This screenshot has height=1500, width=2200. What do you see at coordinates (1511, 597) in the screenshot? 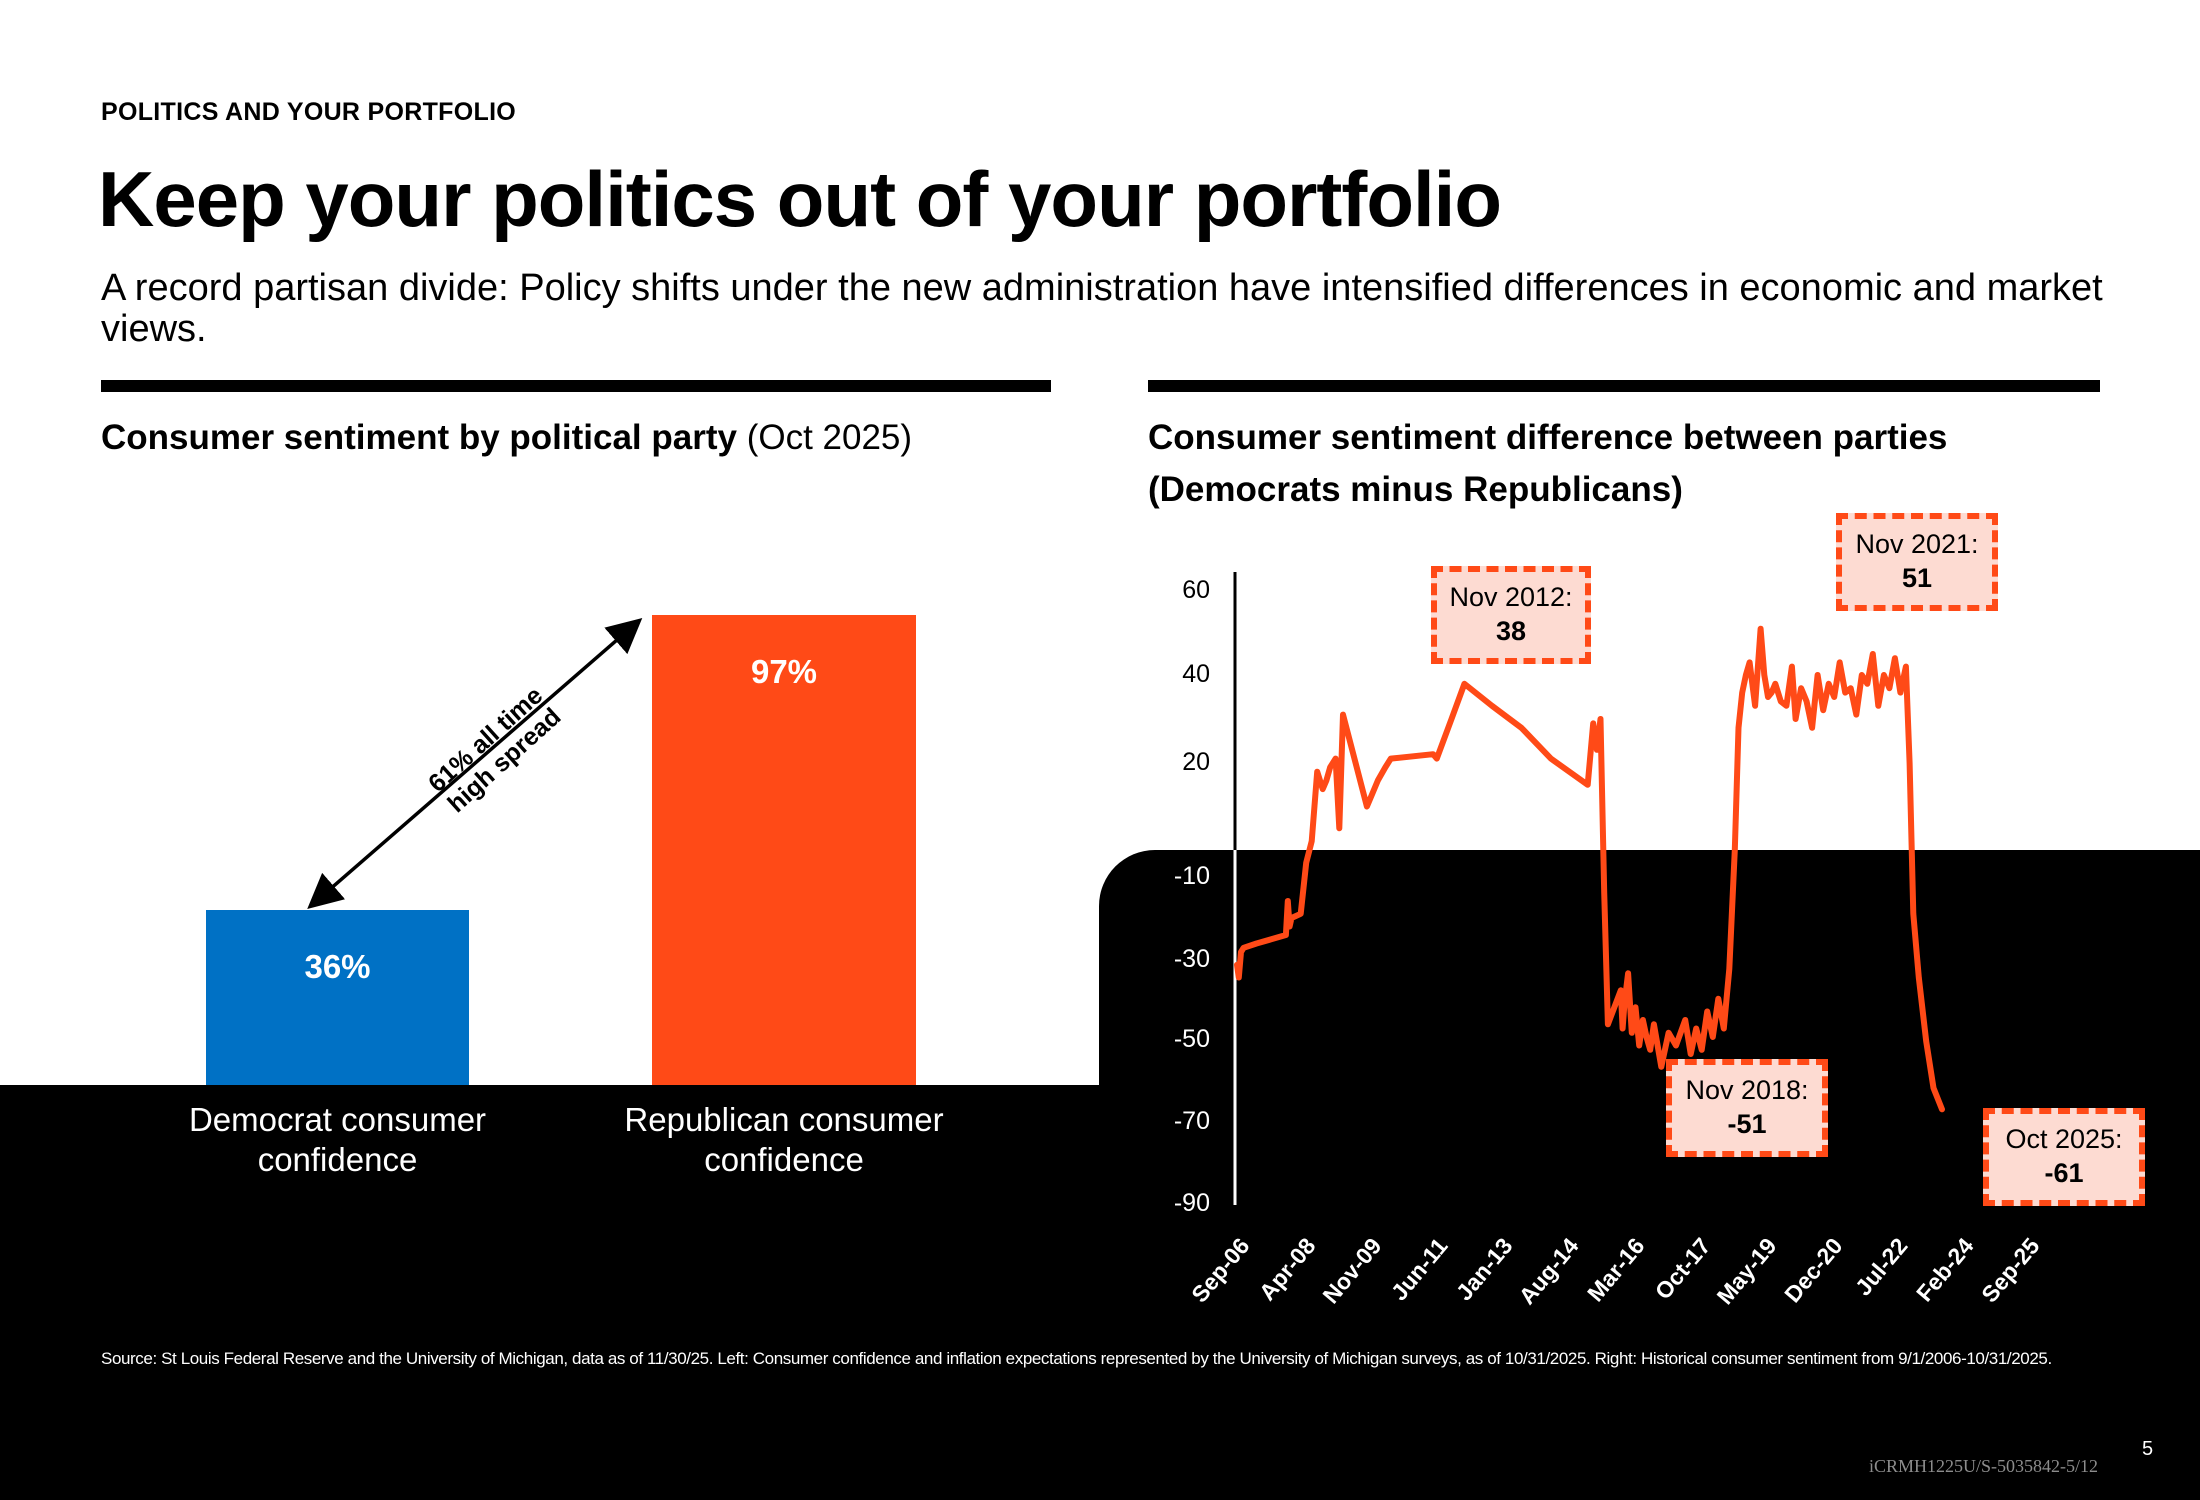
I see `annotation-date: Nov 2012:` at bounding box center [1511, 597].